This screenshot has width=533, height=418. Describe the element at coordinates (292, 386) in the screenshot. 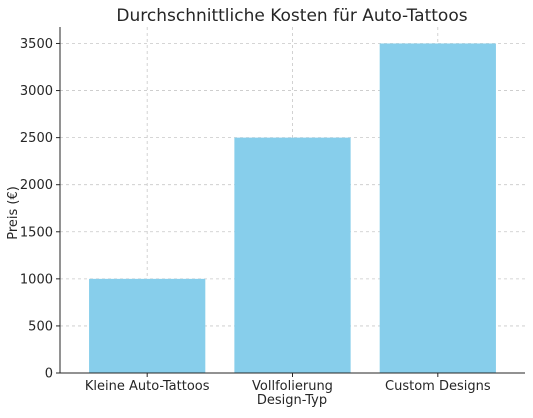

I see `x-tick-label: Vollfolierung` at that location.